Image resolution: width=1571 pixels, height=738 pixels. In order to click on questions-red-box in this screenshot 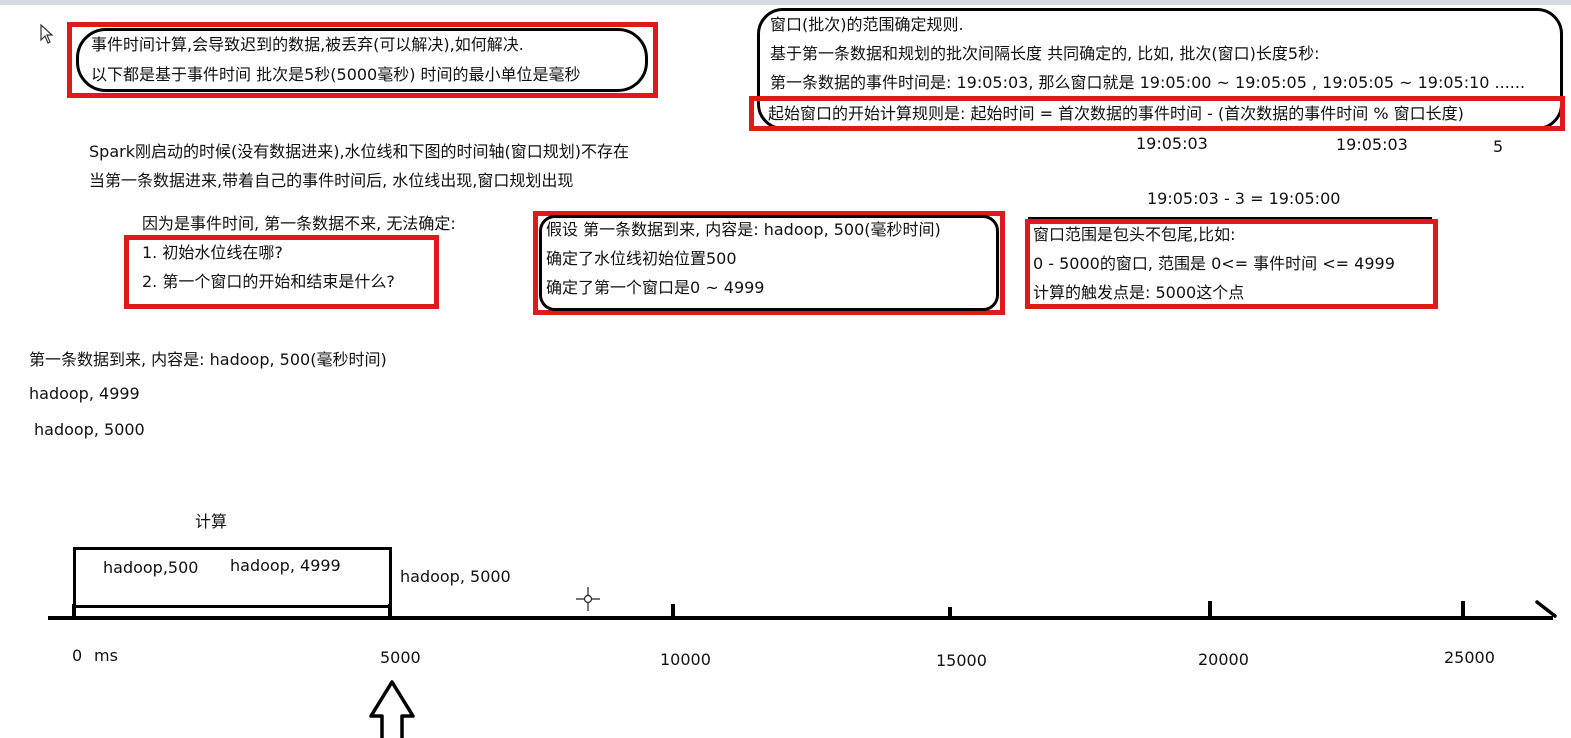, I will do `click(281, 272)`.